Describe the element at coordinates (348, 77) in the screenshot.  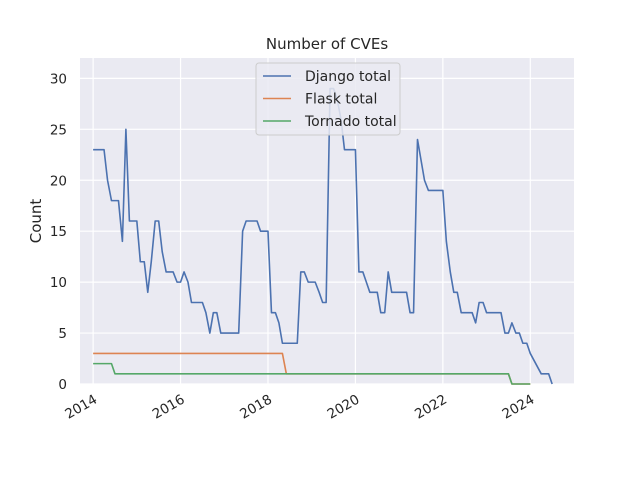
I see `legend-label: Django total` at that location.